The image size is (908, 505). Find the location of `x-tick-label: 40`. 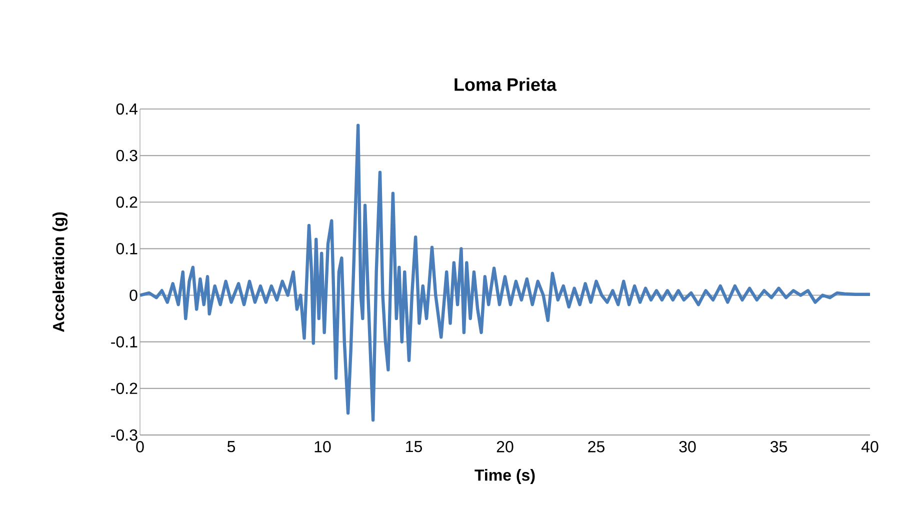

x-tick-label: 40 is located at coordinates (869, 446).